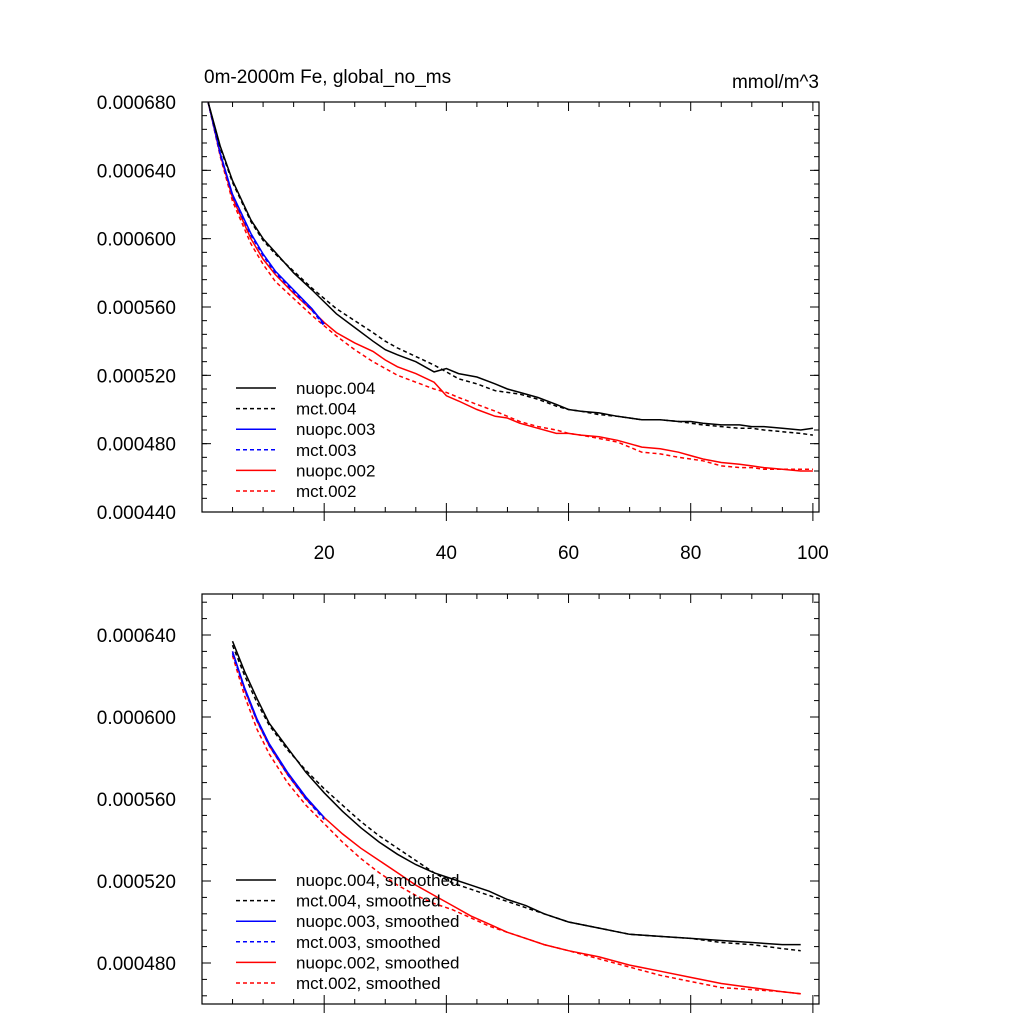 This screenshot has height=1024, width=1024. Describe the element at coordinates (378, 921) in the screenshot. I see `legend-label: nuopc.003, smoothed` at that location.